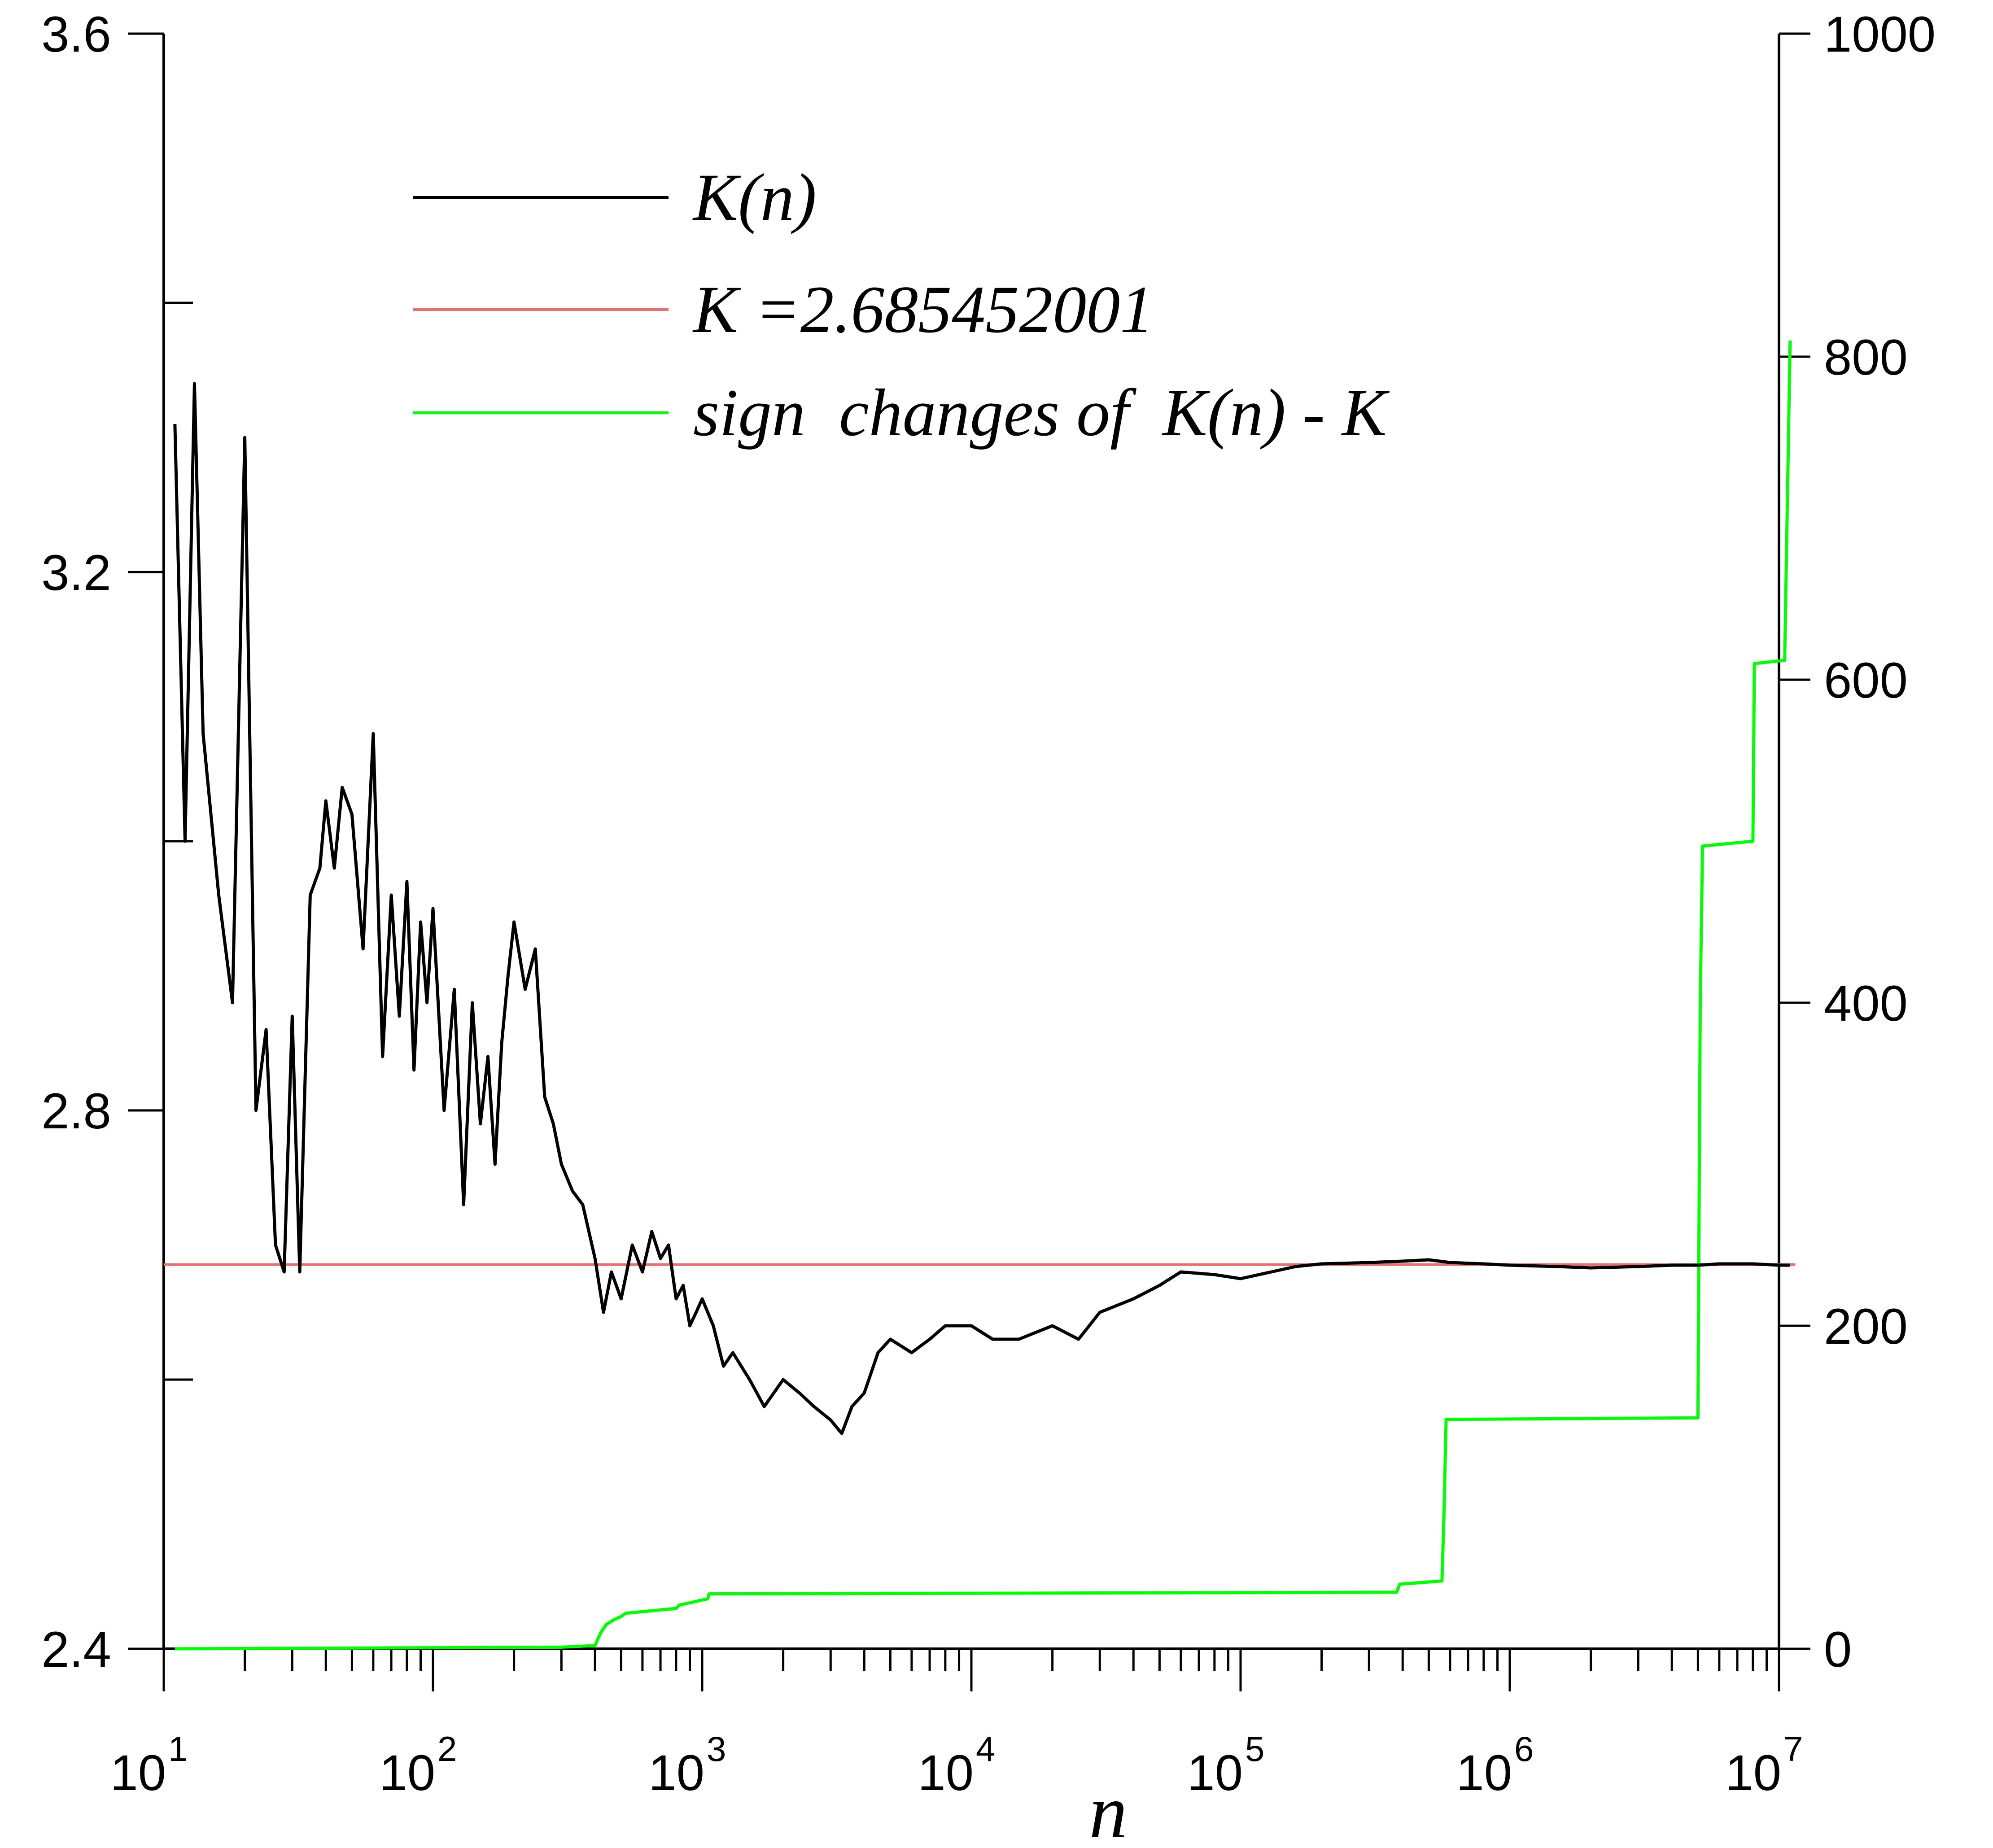 This screenshot has height=1848, width=1993. What do you see at coordinates (1041, 413) in the screenshot?
I see `legend-label: sign changes of K(n) - K` at bounding box center [1041, 413].